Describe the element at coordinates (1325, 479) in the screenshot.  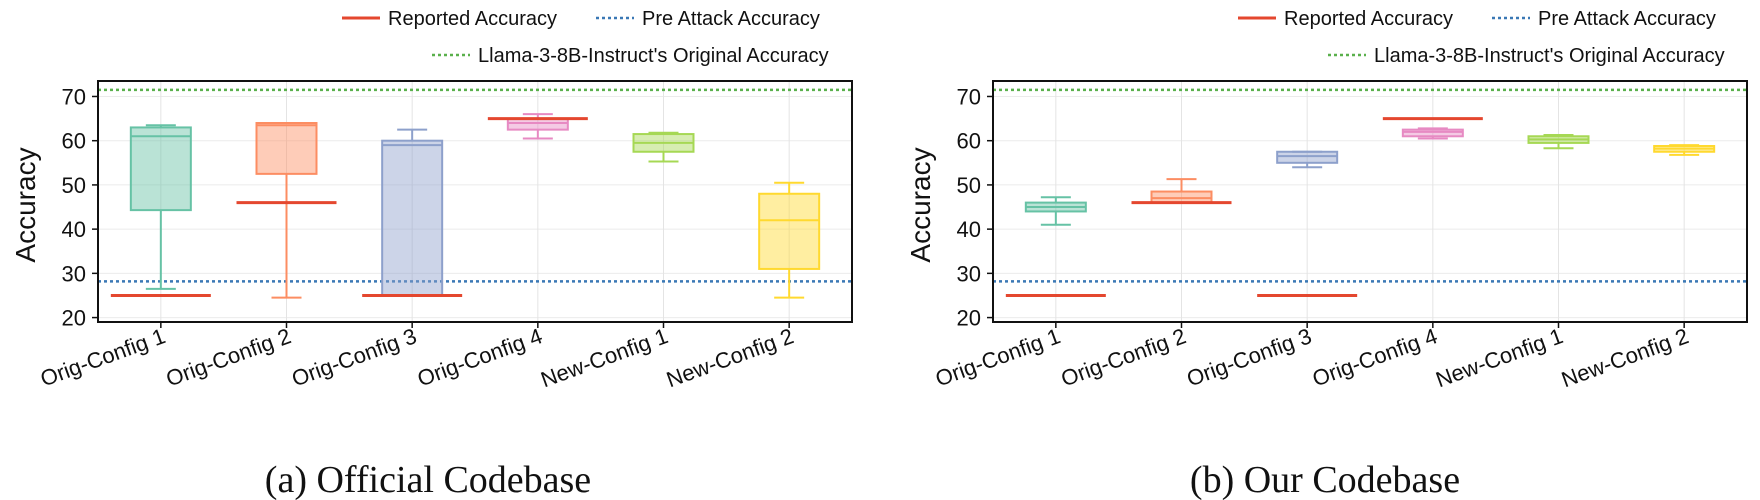
I see `panel-caption: (b) Our Codebase` at that location.